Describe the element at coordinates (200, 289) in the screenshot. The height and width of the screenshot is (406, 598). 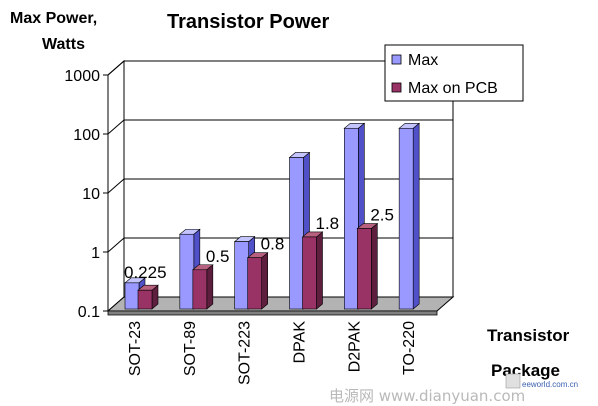
I see `bar-max-on-pcb-sot-89-front` at that location.